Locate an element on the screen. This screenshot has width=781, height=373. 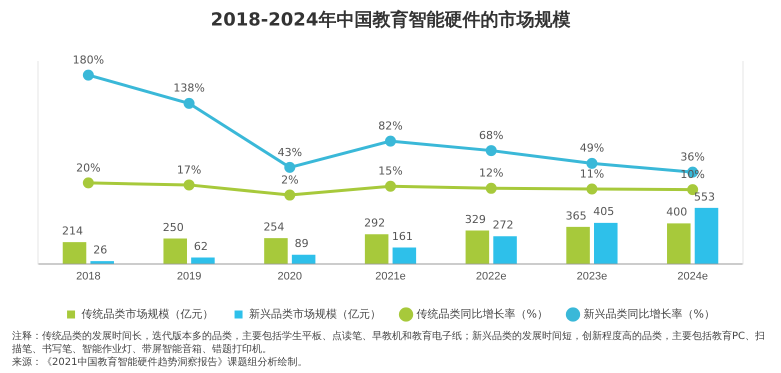
data-label: 214 is located at coordinates (73, 231).